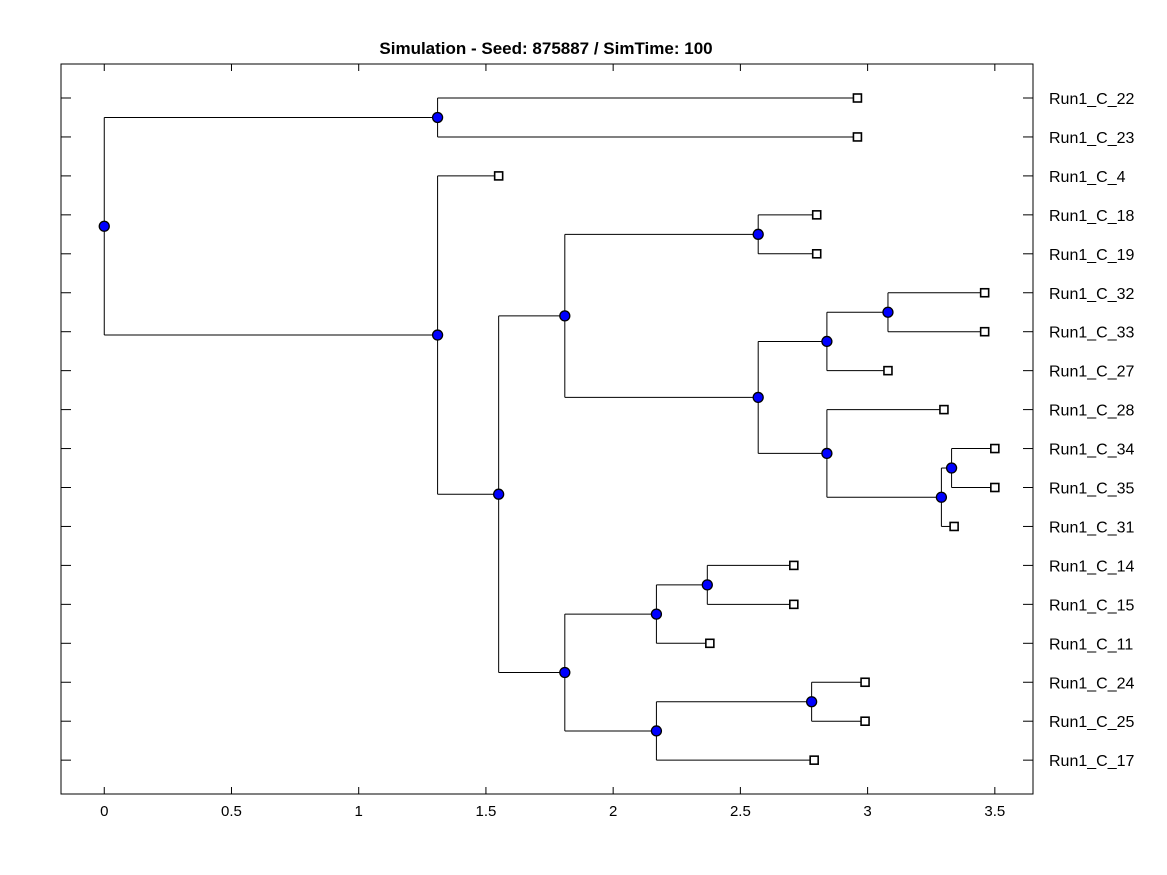 The height and width of the screenshot is (875, 1167). What do you see at coordinates (359, 811) in the screenshot?
I see `x-tick-label: 1` at bounding box center [359, 811].